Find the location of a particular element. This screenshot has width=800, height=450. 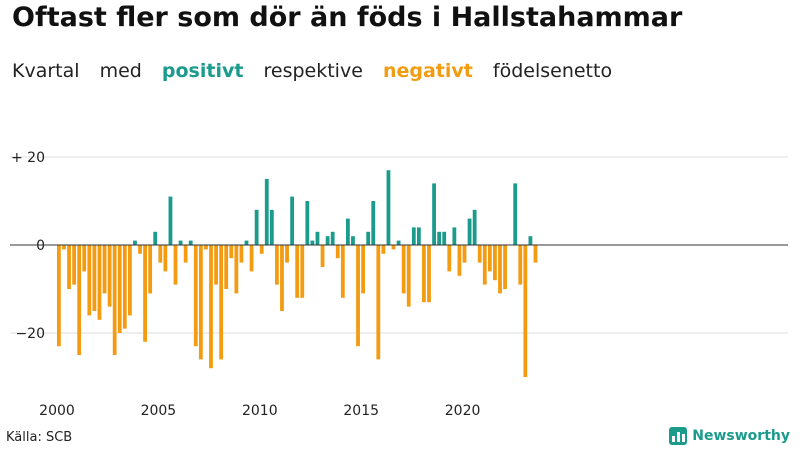

x-tick-label: 2005 is located at coordinates (159, 411).